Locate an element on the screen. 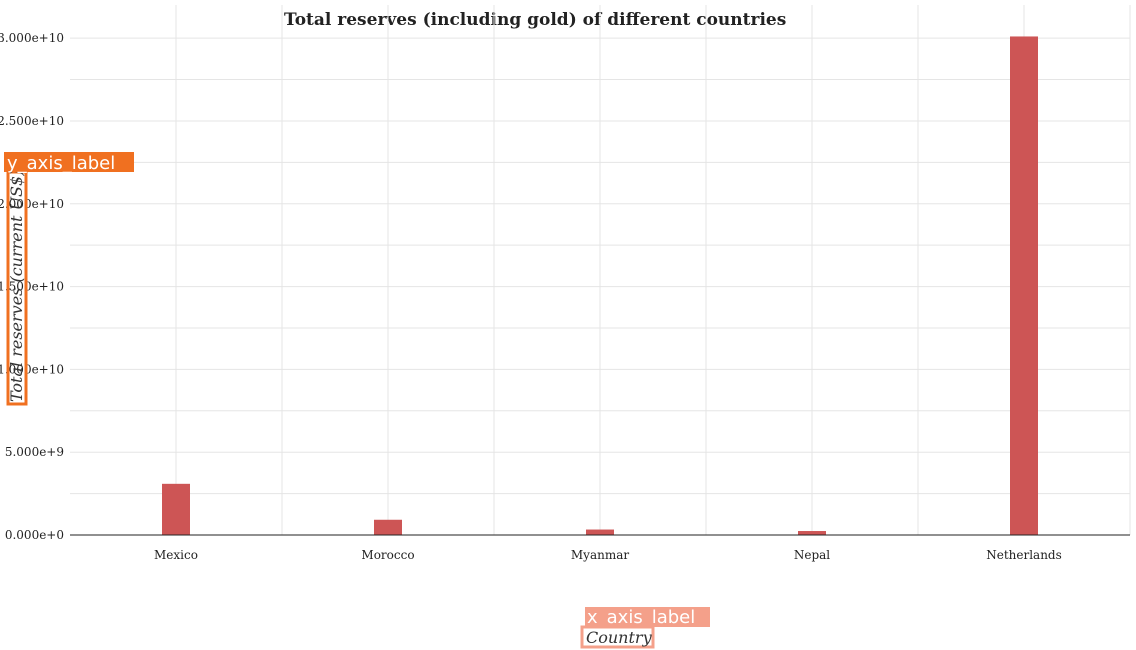  y-axis-tag-box is located at coordinates (69, 162).